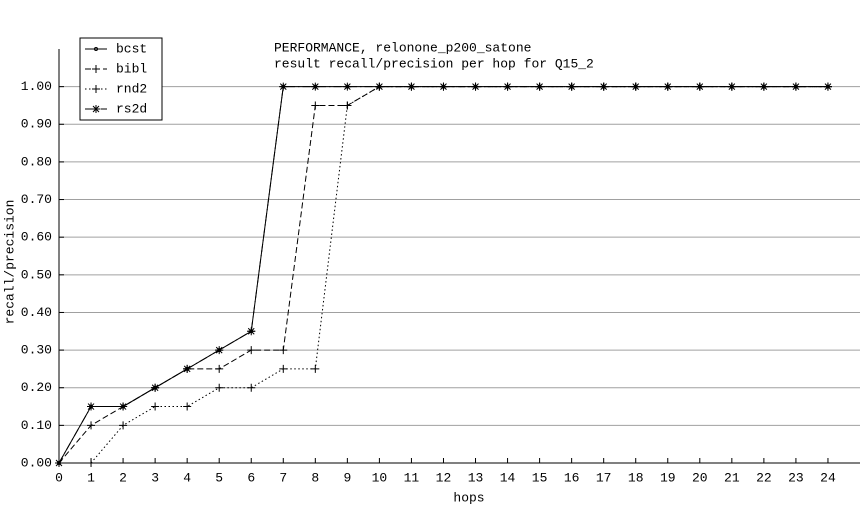  I want to click on legend-label: rnd2, so click(131, 88).